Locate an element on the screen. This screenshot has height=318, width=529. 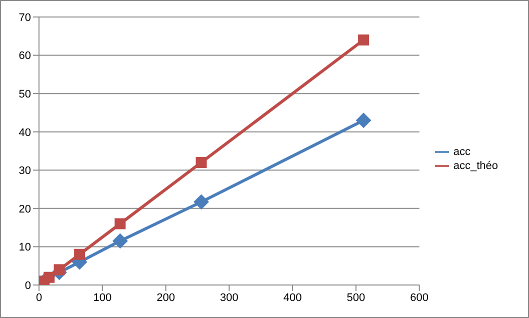
x-tick-label: 400 is located at coordinates (292, 298).